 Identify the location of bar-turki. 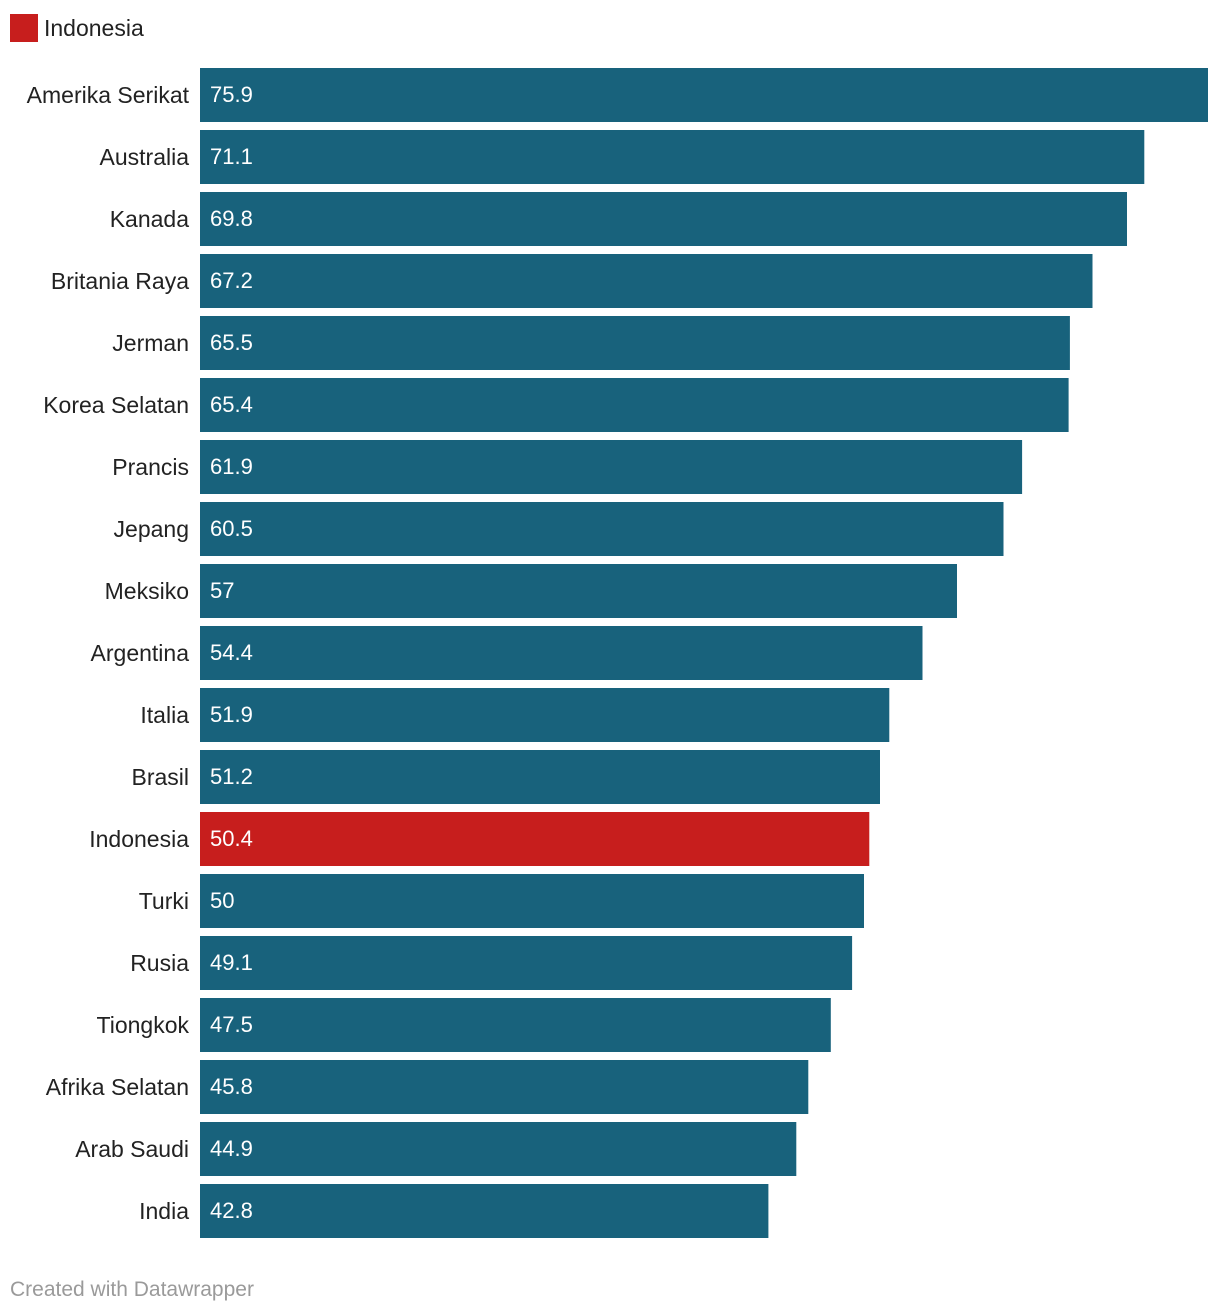
(532, 901).